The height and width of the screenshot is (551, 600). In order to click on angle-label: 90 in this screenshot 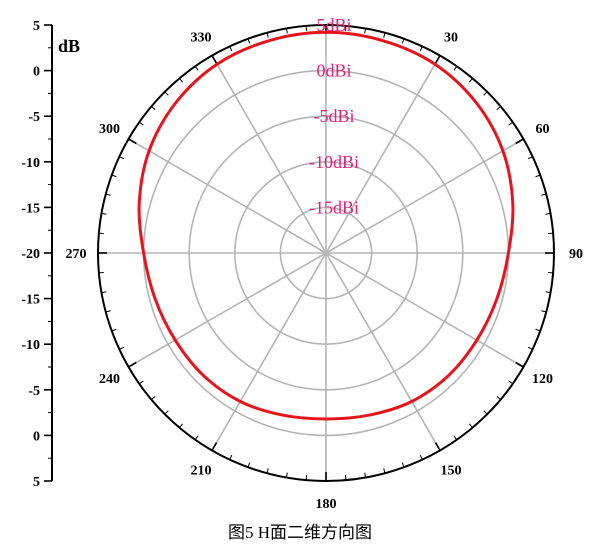, I will do `click(576, 254)`.